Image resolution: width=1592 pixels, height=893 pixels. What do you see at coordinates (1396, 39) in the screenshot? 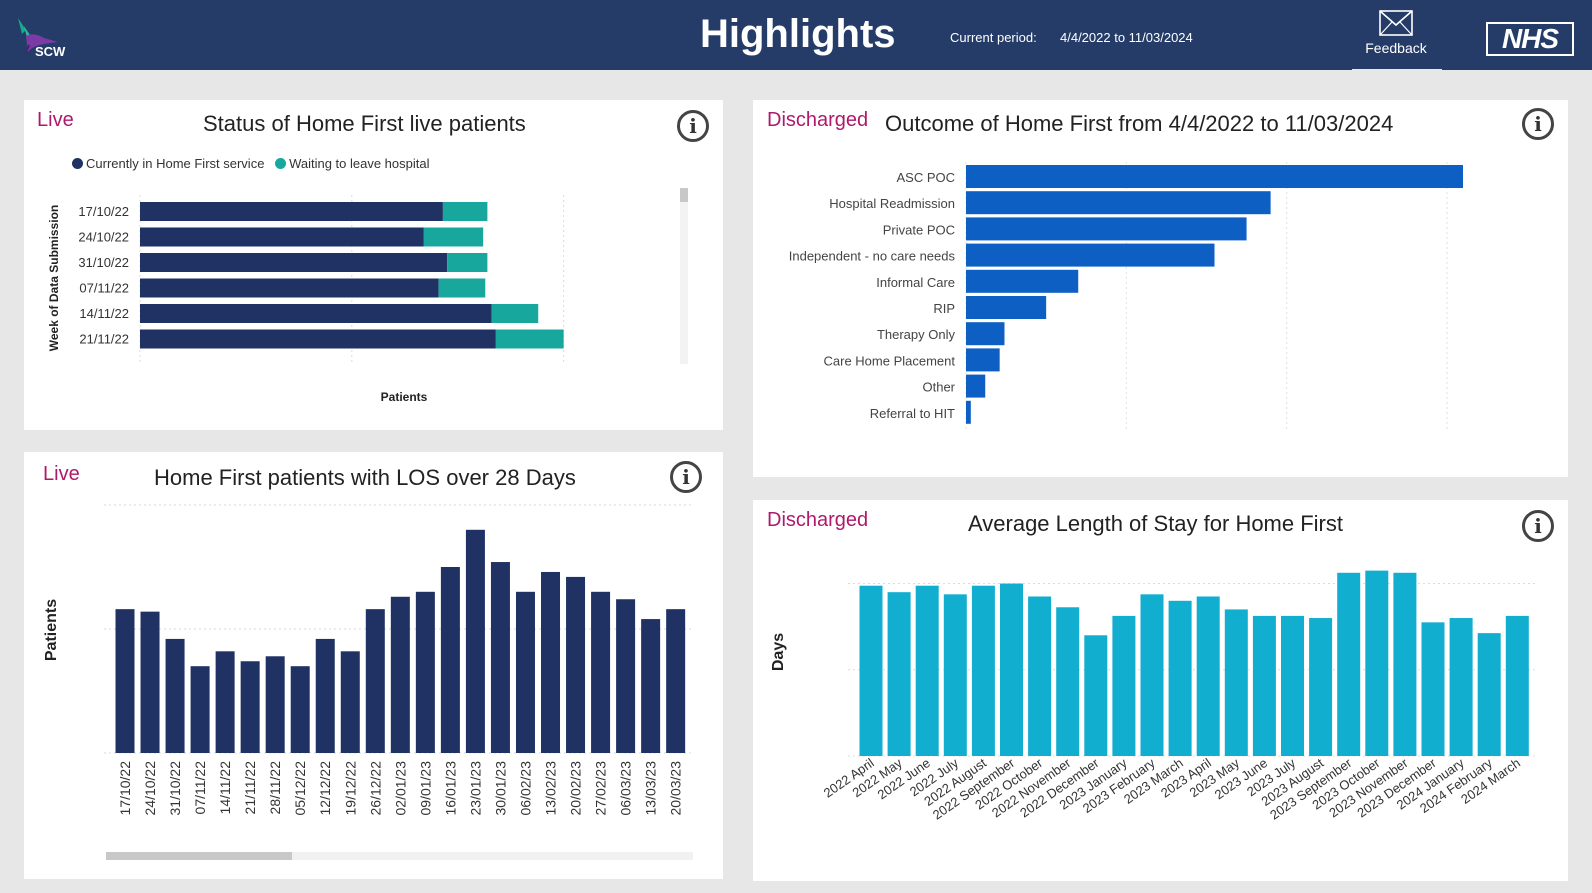
I see `feedback-button: Feedback` at bounding box center [1396, 39].